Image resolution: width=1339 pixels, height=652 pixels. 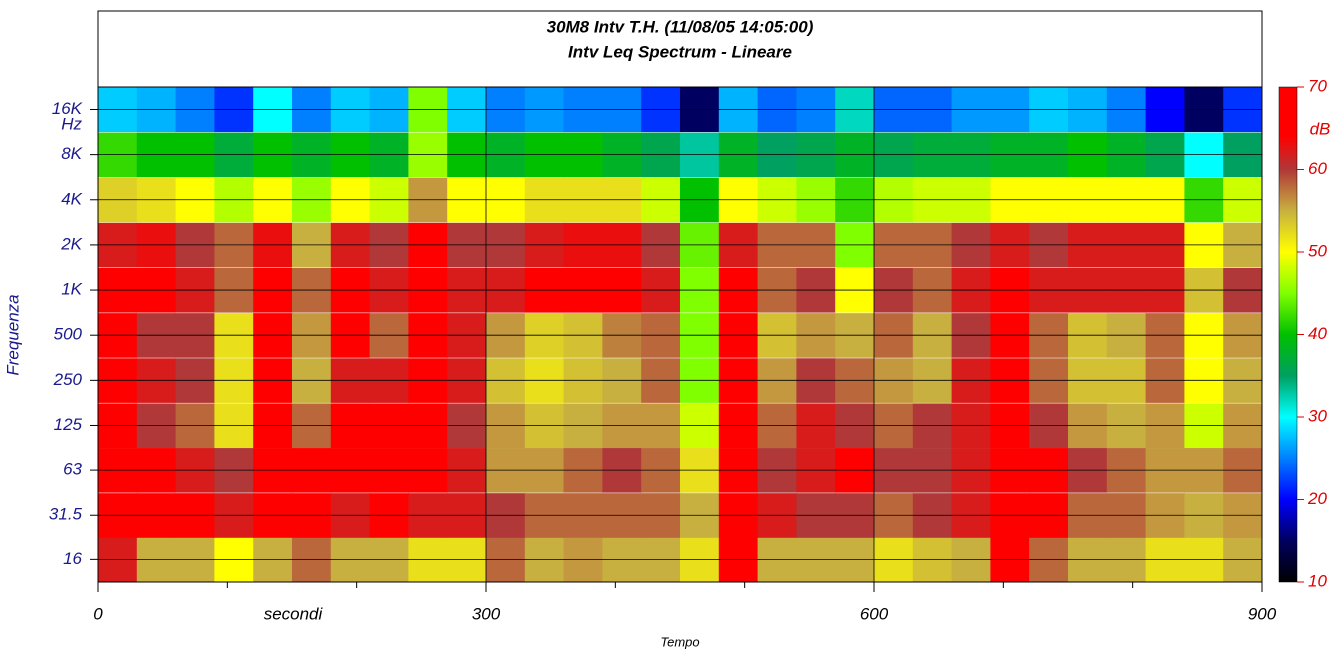 What do you see at coordinates (1317, 85) in the screenshot?
I see `colorbar-tick-label: 70` at bounding box center [1317, 85].